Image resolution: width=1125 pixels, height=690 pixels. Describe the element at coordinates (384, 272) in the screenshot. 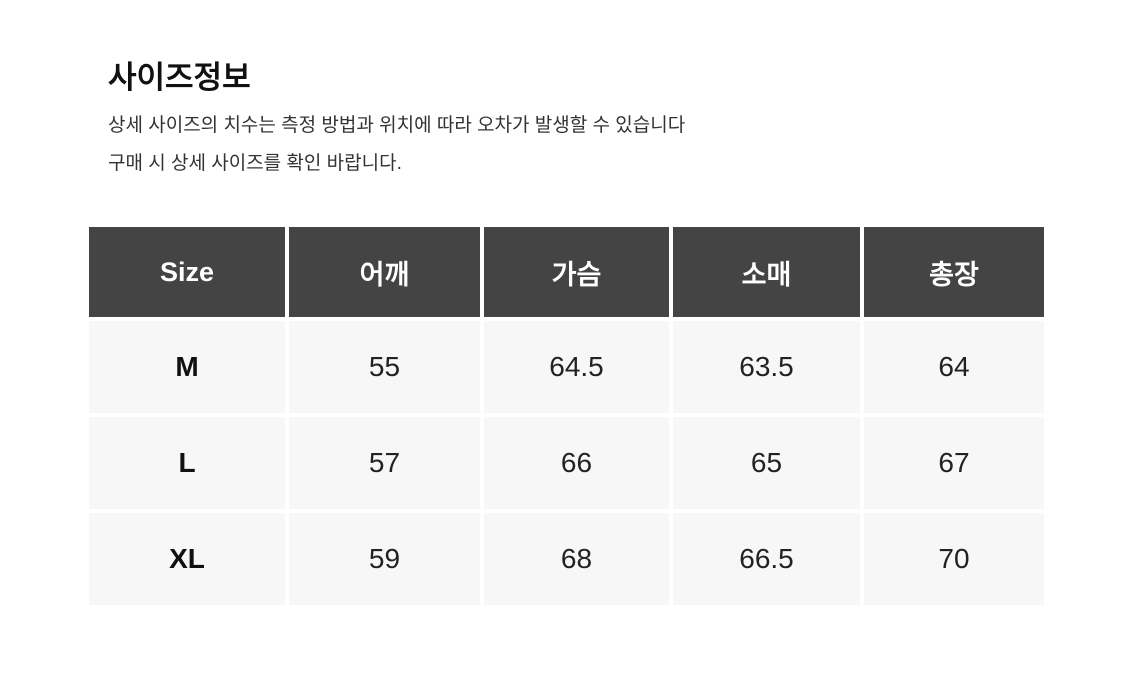

I see `header-shoulder: 어깨` at that location.